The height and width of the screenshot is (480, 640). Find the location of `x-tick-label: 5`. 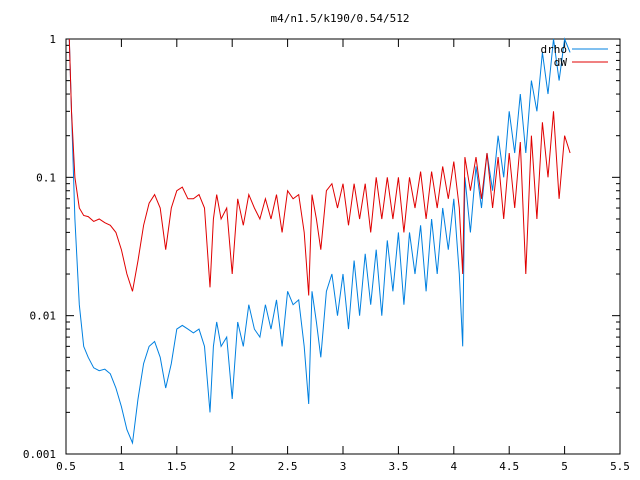

x-tick-label: 5 is located at coordinates (564, 466).